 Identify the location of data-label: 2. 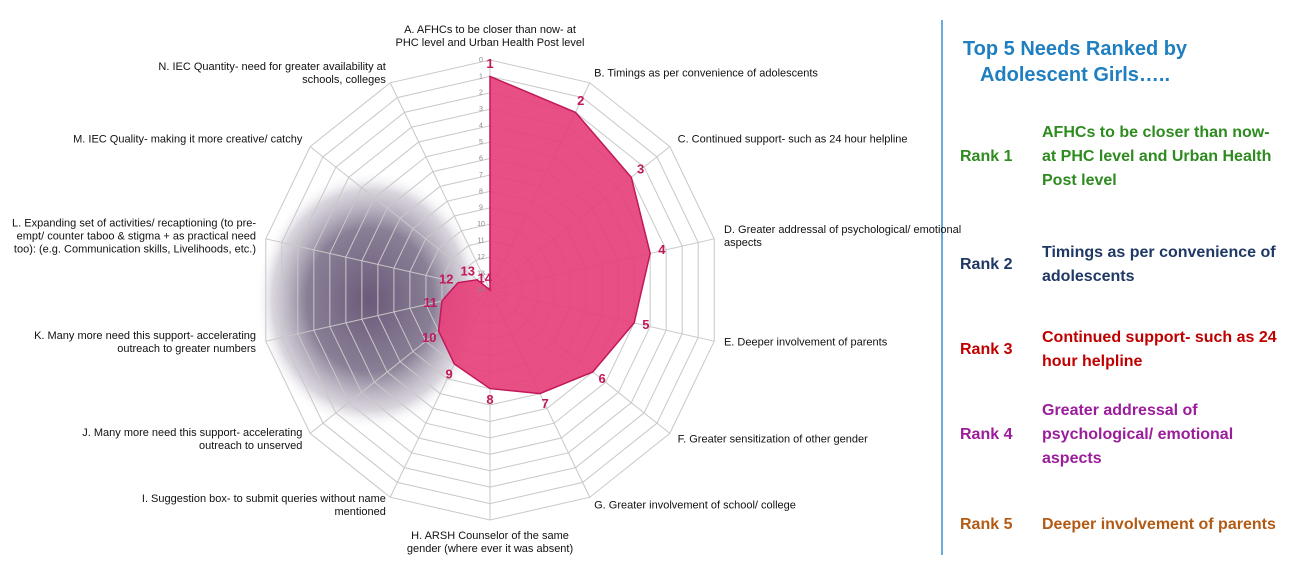
(580, 100).